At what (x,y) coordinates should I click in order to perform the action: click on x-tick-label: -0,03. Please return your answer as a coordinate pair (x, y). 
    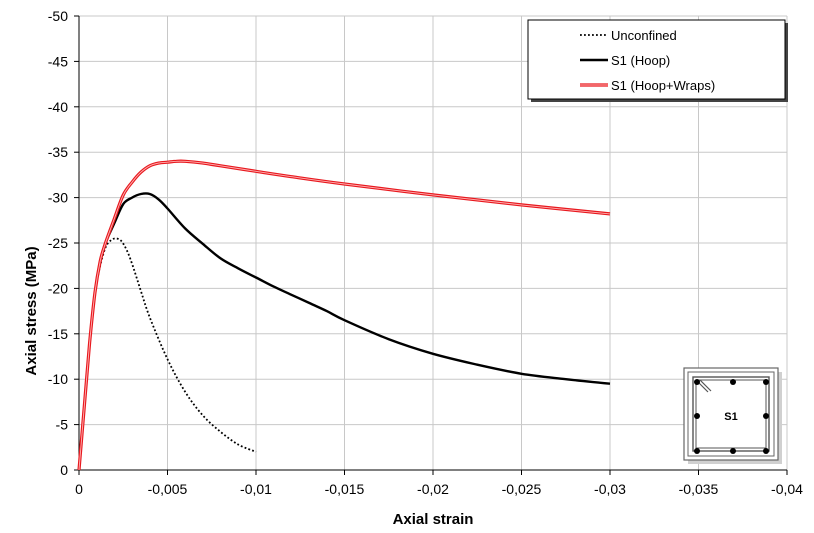
    Looking at the image, I should click on (610, 489).